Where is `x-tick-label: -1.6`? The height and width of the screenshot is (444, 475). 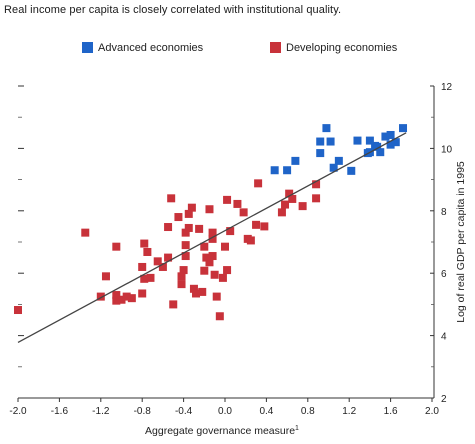
x-tick-label: -1.6 is located at coordinates (60, 411).